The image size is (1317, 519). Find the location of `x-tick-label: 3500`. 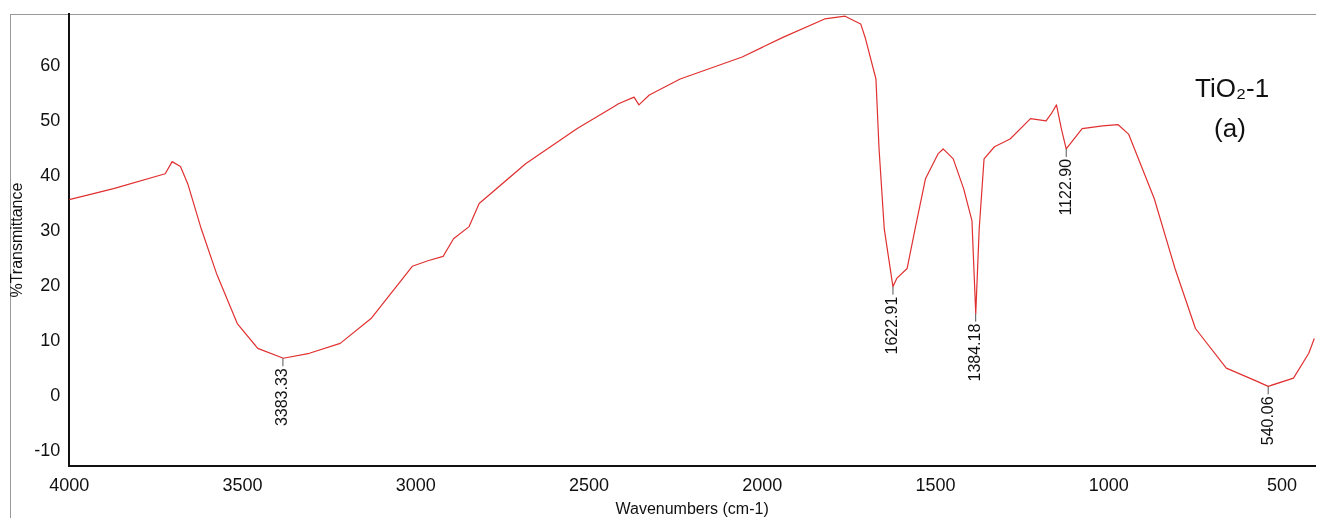

x-tick-label: 3500 is located at coordinates (242, 484).